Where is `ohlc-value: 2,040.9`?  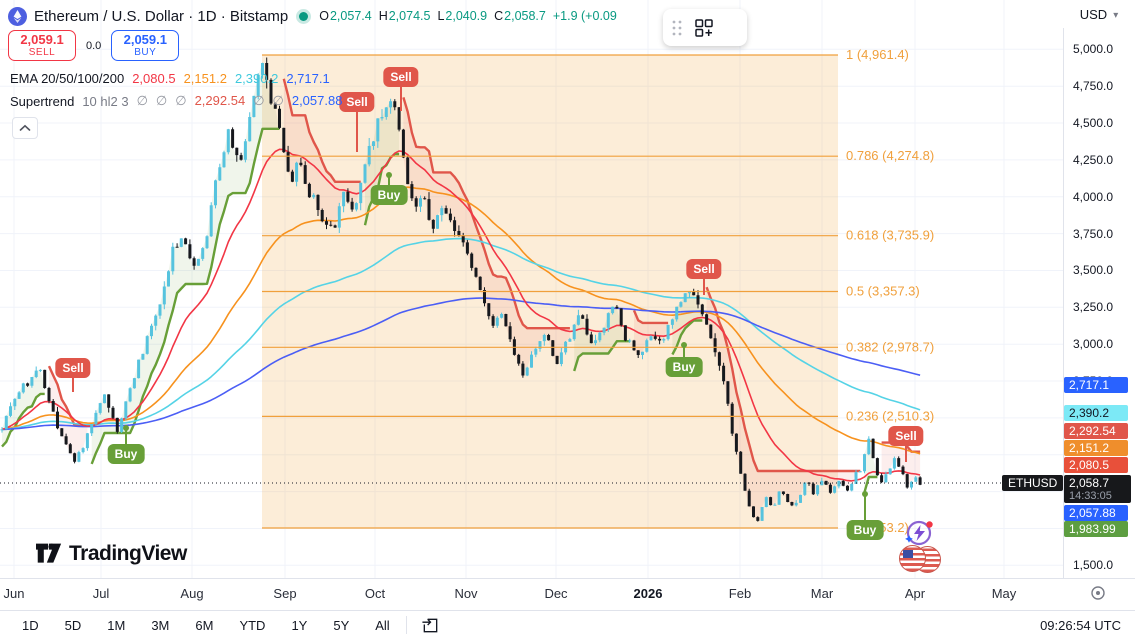 ohlc-value: 2,040.9 is located at coordinates (466, 16).